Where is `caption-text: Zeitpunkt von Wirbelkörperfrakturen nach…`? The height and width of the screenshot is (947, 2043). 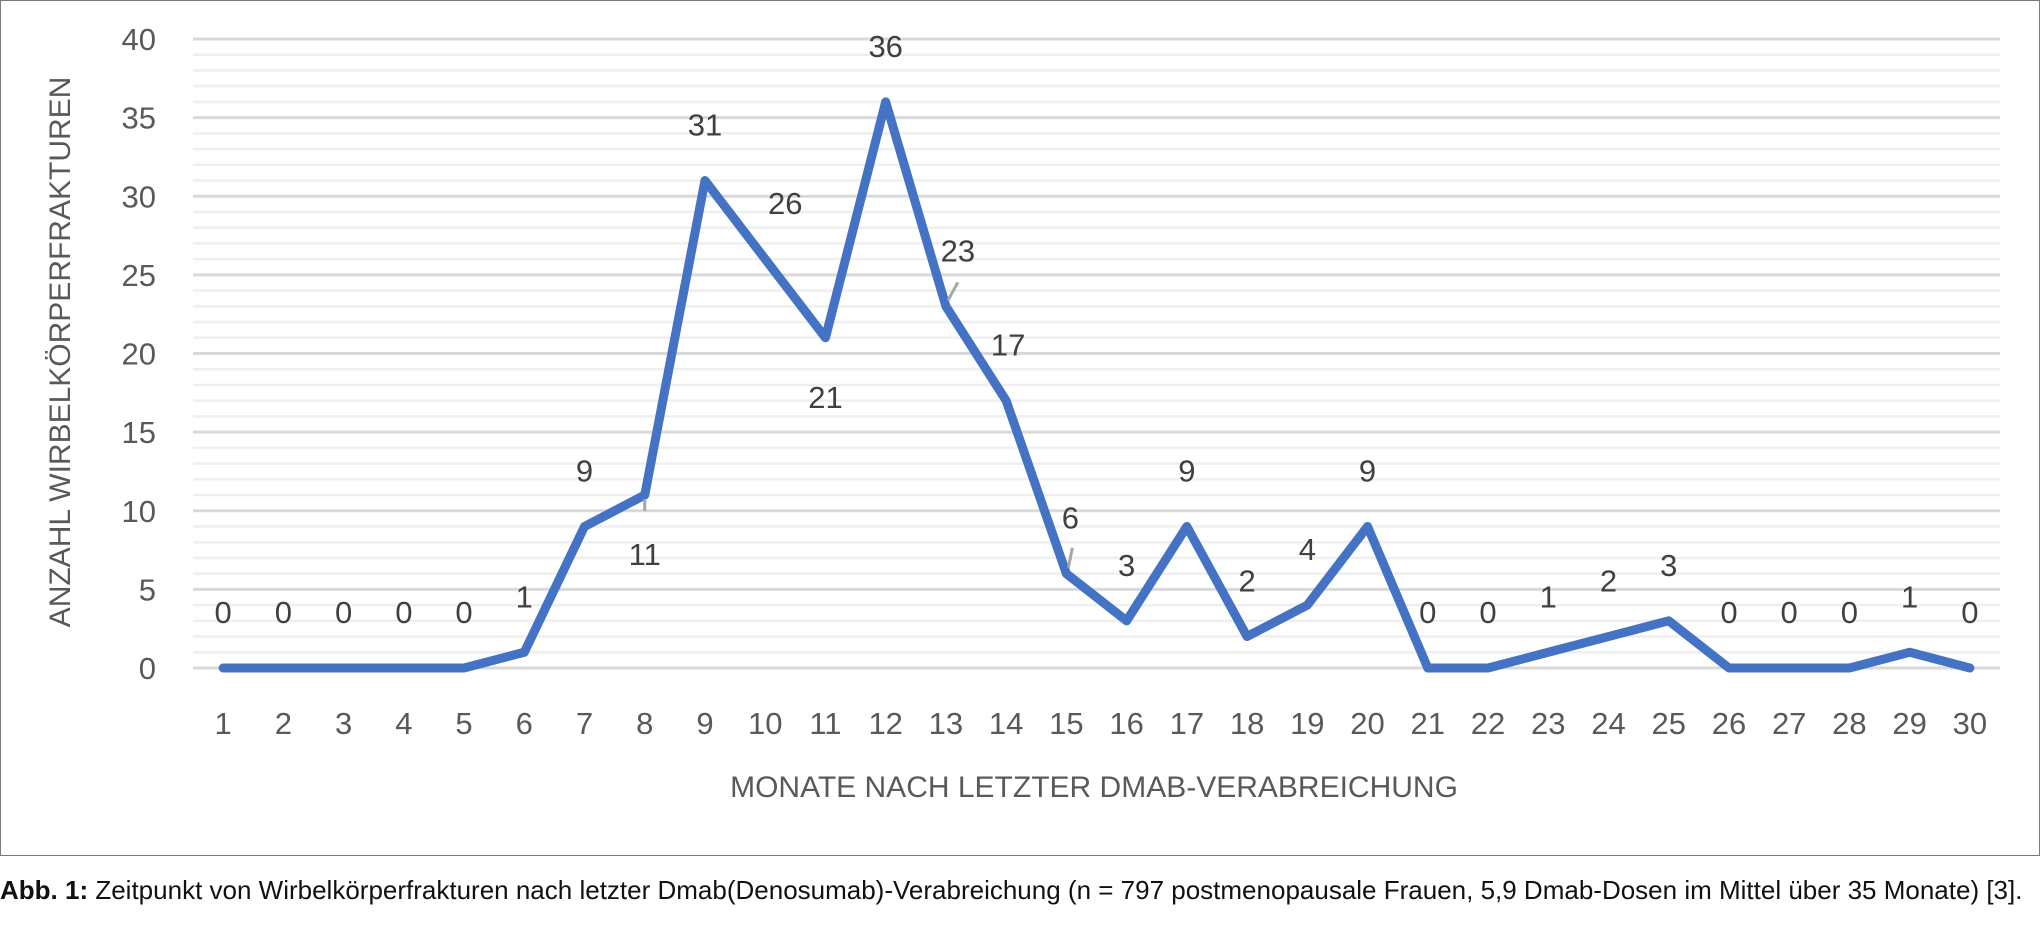 caption-text: Zeitpunkt von Wirbelkörperfrakturen nach… is located at coordinates (1059, 890).